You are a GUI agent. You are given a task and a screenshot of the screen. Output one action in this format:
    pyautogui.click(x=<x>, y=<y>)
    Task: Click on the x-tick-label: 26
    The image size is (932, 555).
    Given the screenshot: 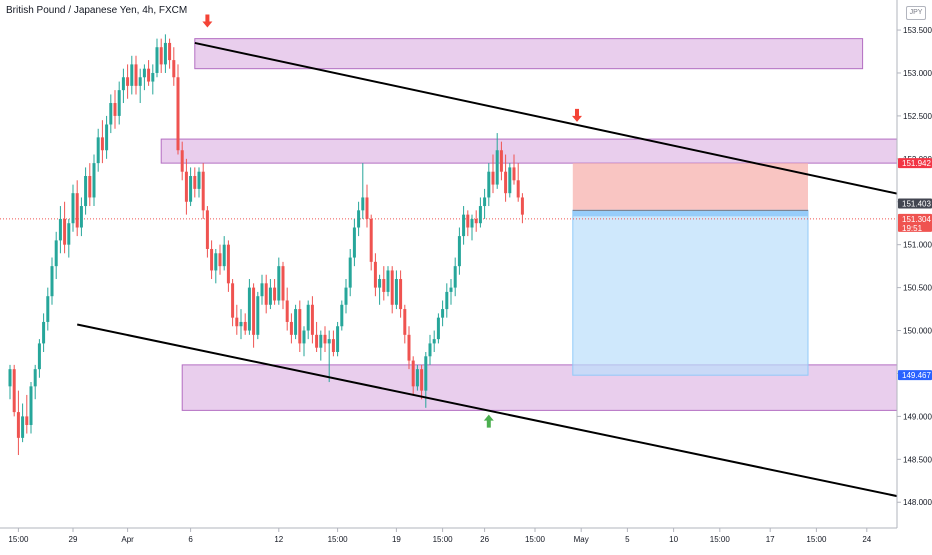 What is the action you would take?
    pyautogui.click(x=484, y=539)
    